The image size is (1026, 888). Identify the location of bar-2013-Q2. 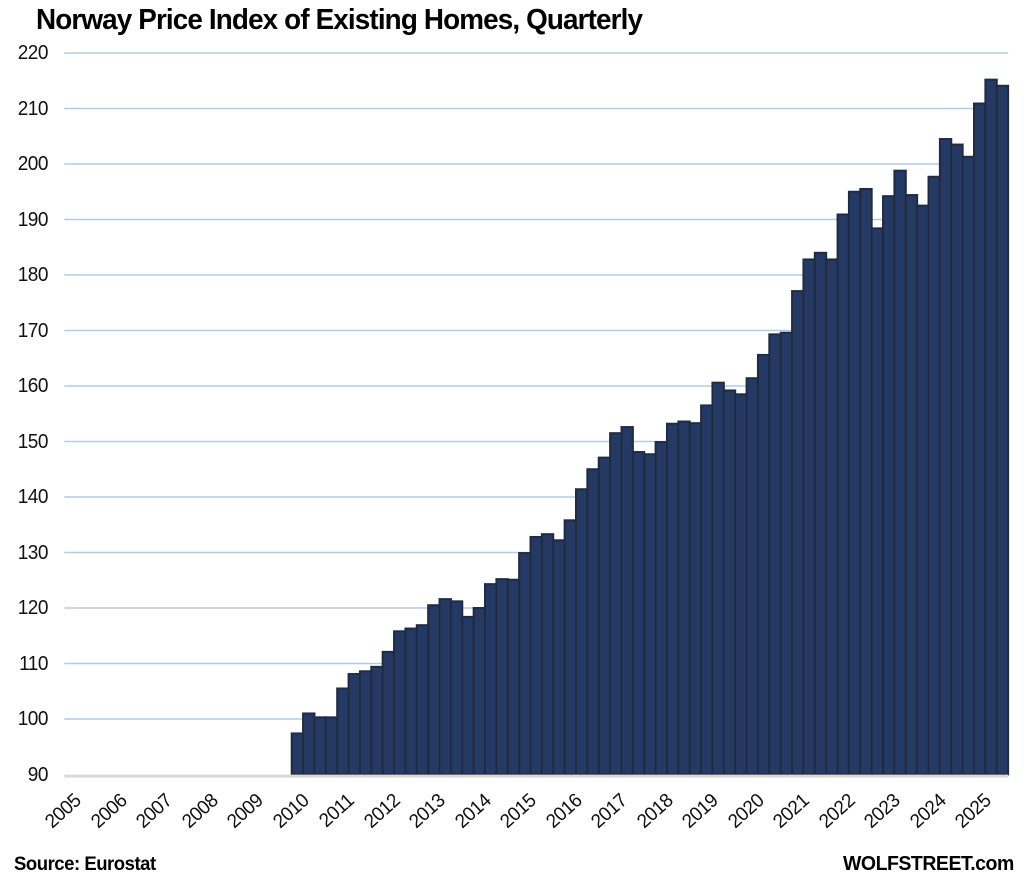
(445, 687).